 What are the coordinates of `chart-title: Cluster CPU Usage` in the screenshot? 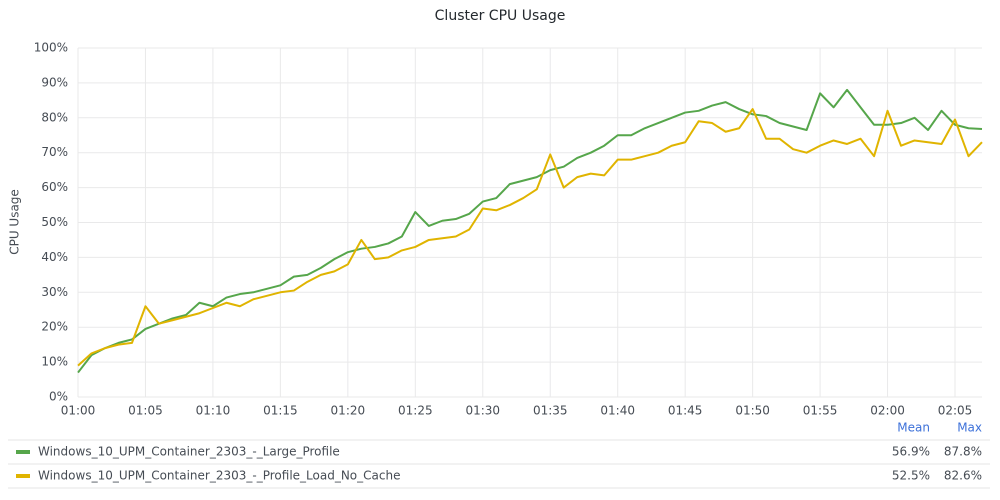 It's located at (500, 16).